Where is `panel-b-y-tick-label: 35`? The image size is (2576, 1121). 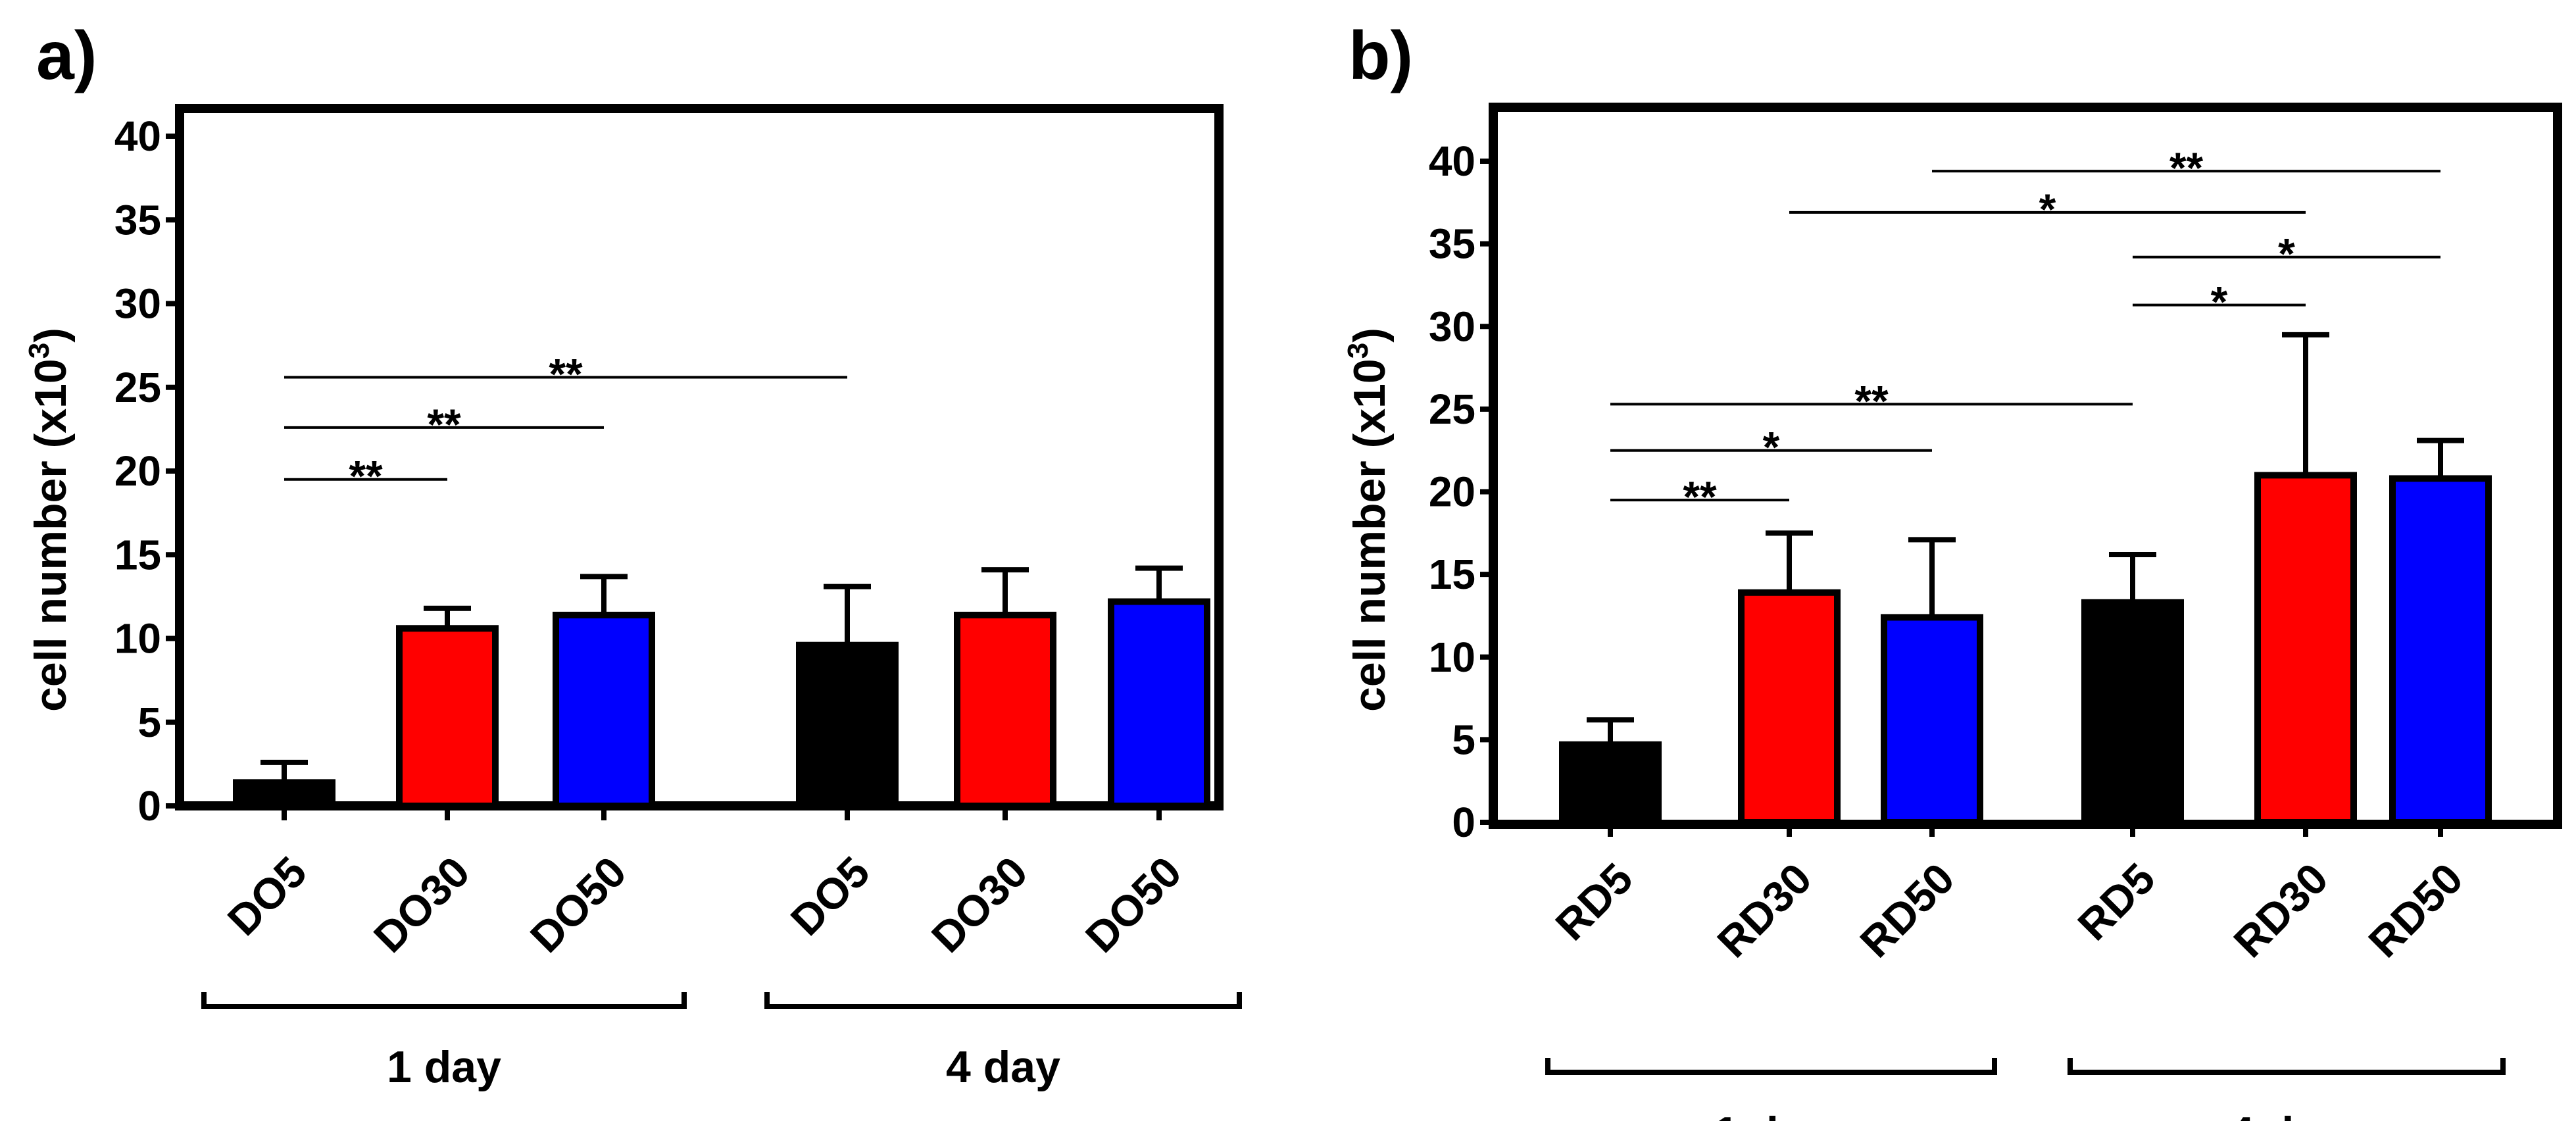 panel-b-y-tick-label: 35 is located at coordinates (1452, 244).